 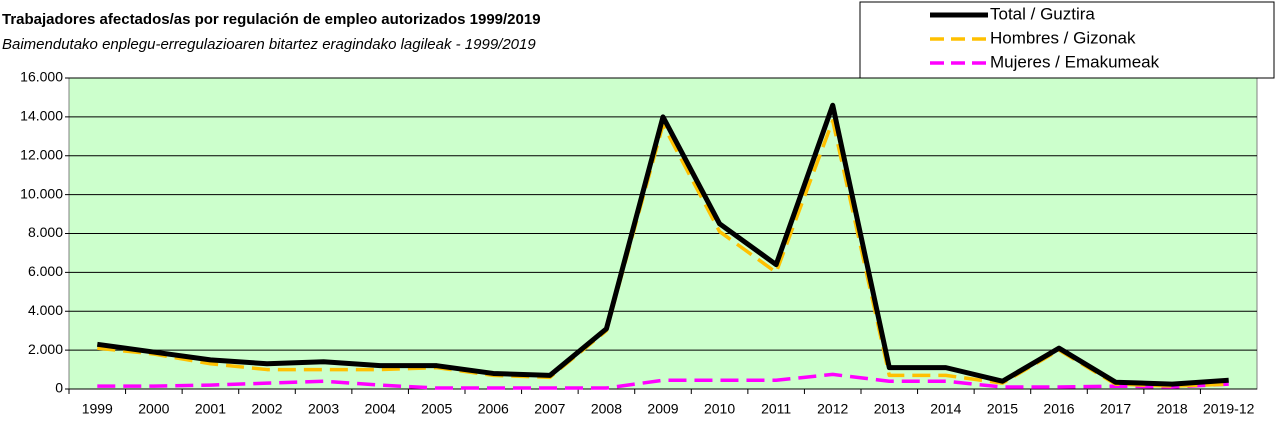 I want to click on x-tick-label: 1999, so click(x=97, y=409).